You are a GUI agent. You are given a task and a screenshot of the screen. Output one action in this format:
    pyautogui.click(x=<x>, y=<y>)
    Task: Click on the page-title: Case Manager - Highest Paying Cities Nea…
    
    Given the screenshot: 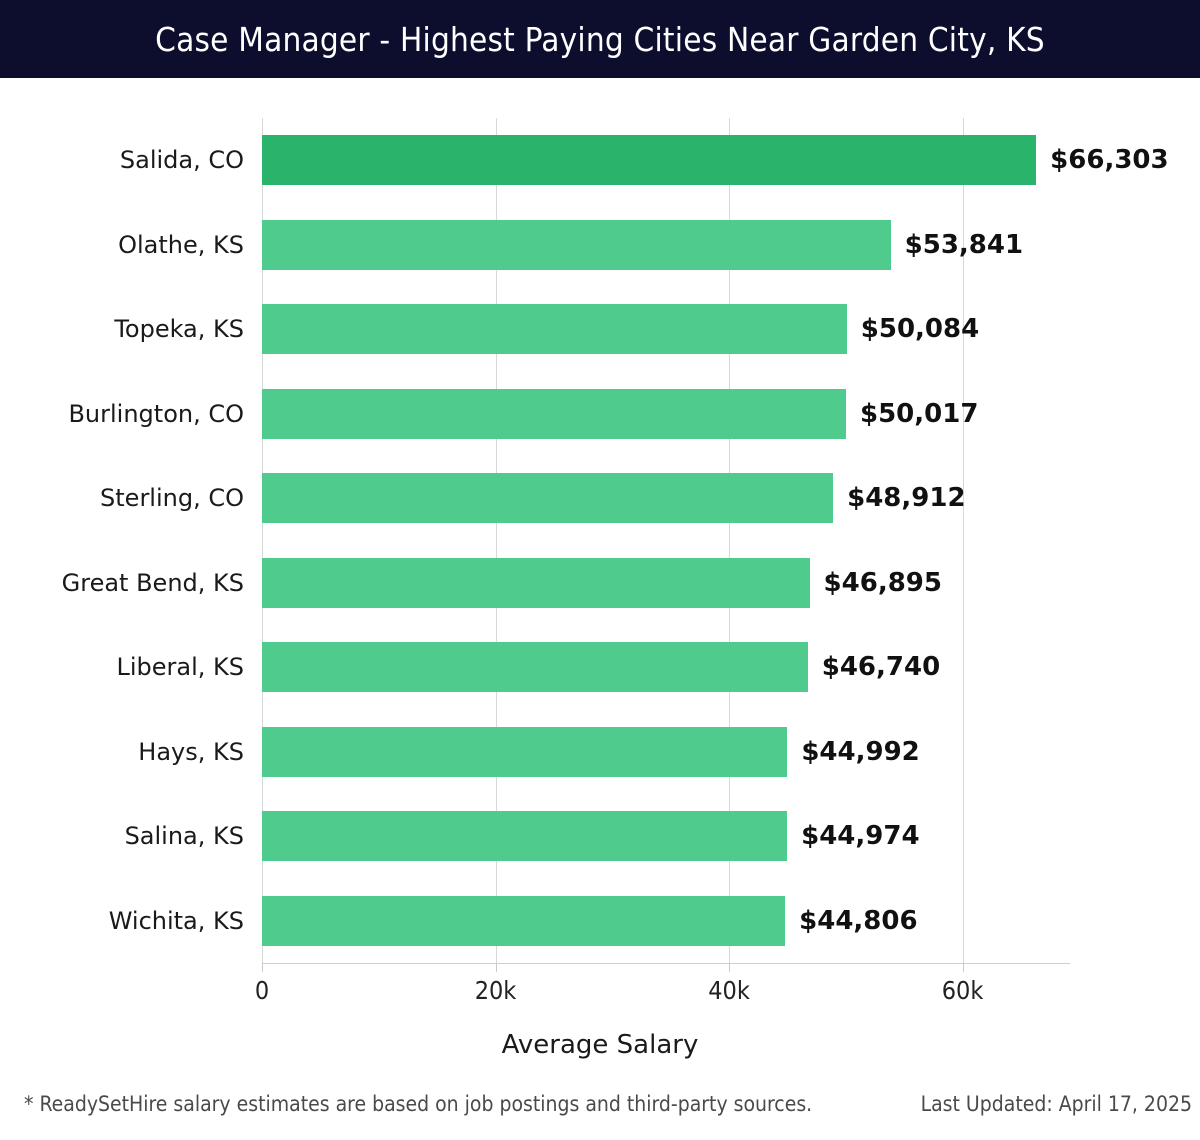 What is the action you would take?
    pyautogui.click(x=600, y=39)
    